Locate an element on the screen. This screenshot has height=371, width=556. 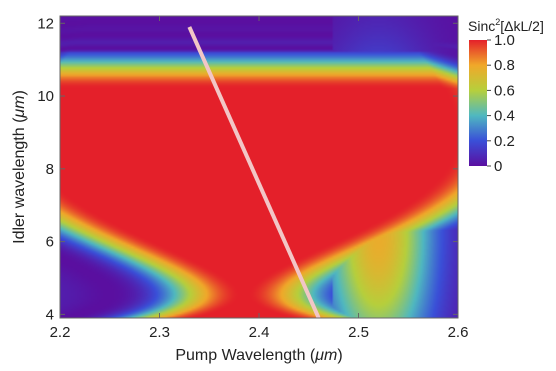
colorbar-tick-label: 0 is located at coordinates (498, 166).